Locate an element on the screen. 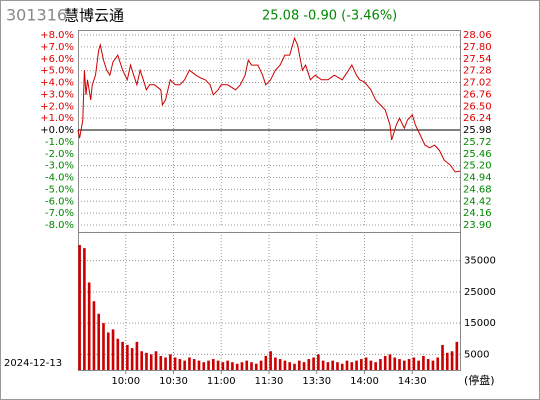 The image size is (540, 400). status: (停盘) is located at coordinates (479, 380).